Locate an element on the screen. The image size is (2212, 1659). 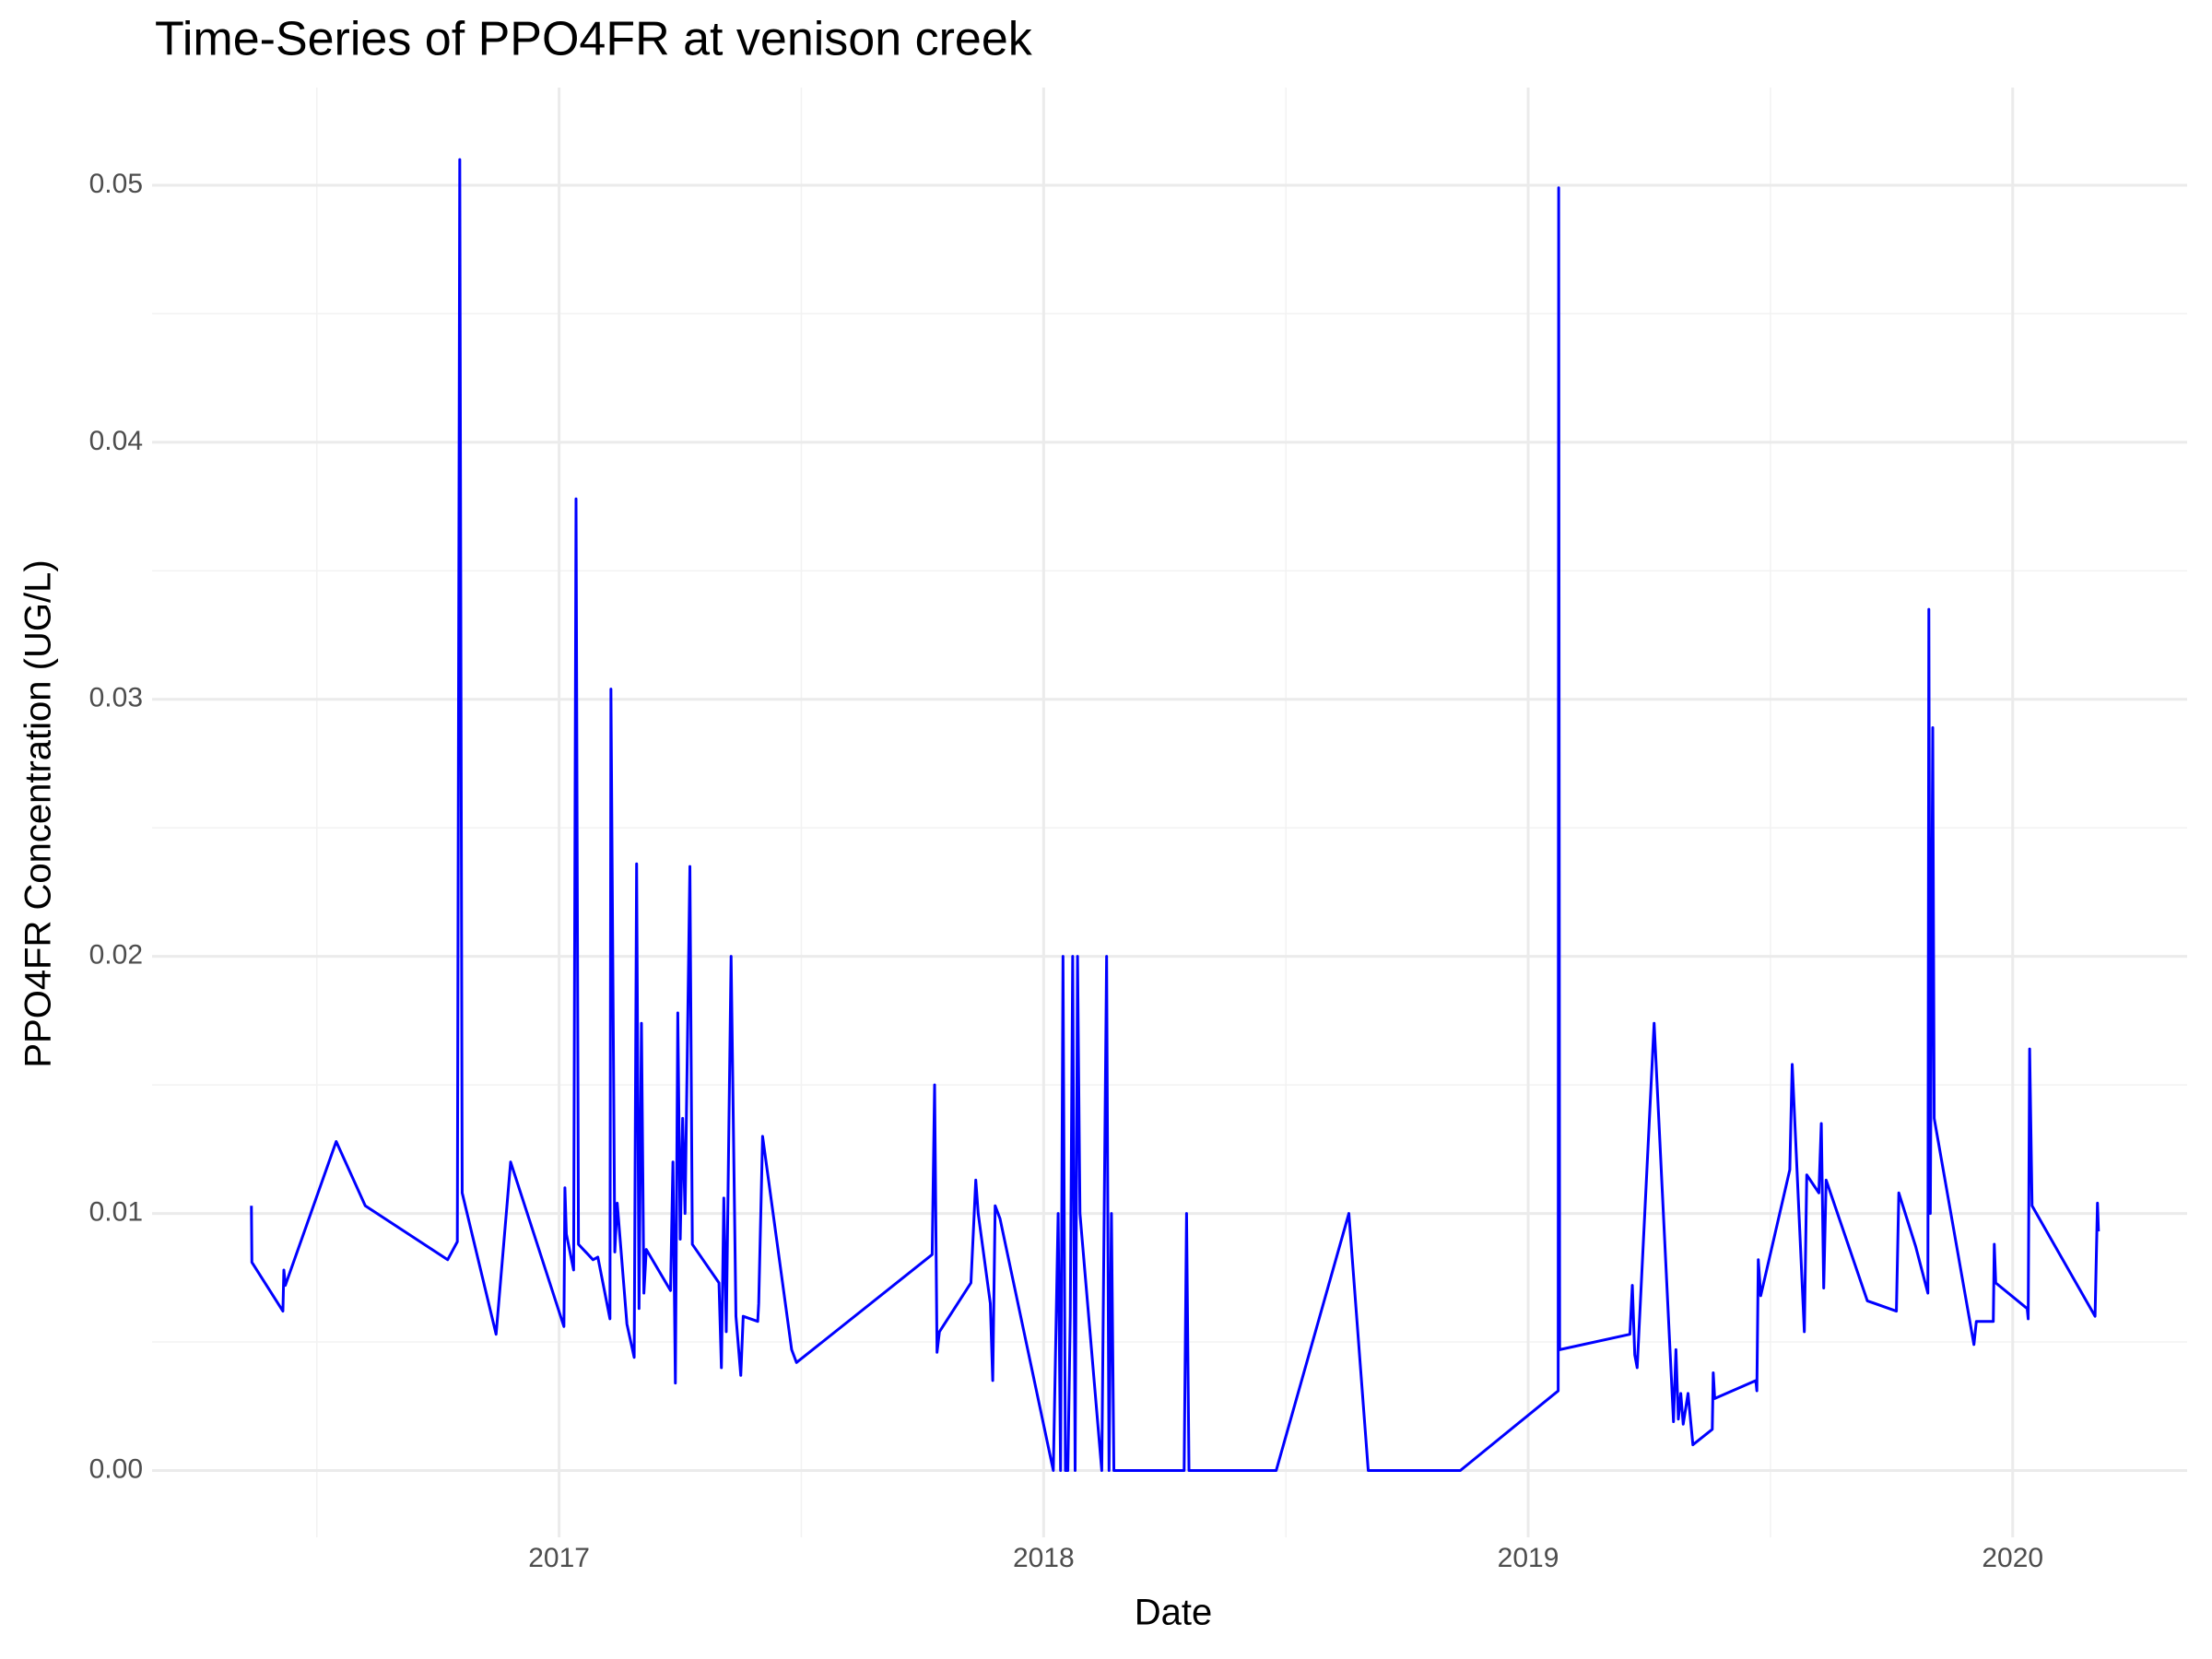
y-tick-label: 0.03 is located at coordinates (116, 698).